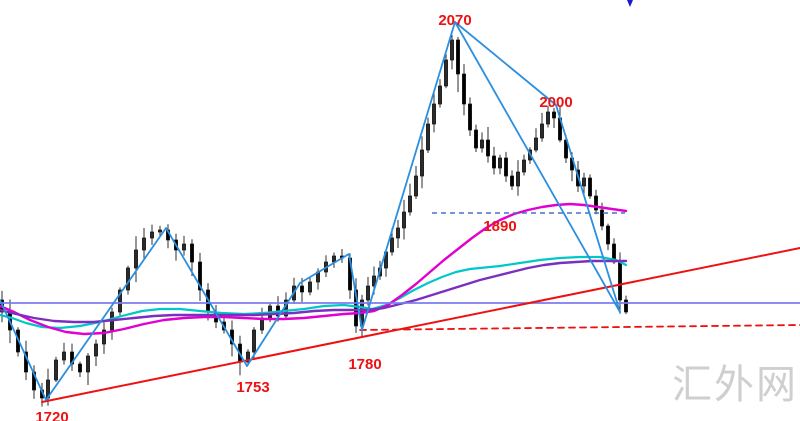 This screenshot has width=800, height=421. Describe the element at coordinates (454, 20) in the screenshot. I see `price-label-2070: 2070` at that location.